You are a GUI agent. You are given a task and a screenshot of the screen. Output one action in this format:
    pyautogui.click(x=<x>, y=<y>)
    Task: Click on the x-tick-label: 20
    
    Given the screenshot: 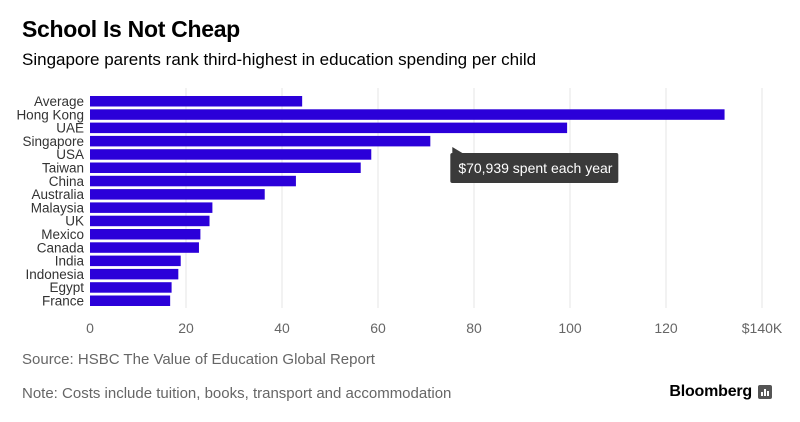 What is the action you would take?
    pyautogui.click(x=186, y=328)
    